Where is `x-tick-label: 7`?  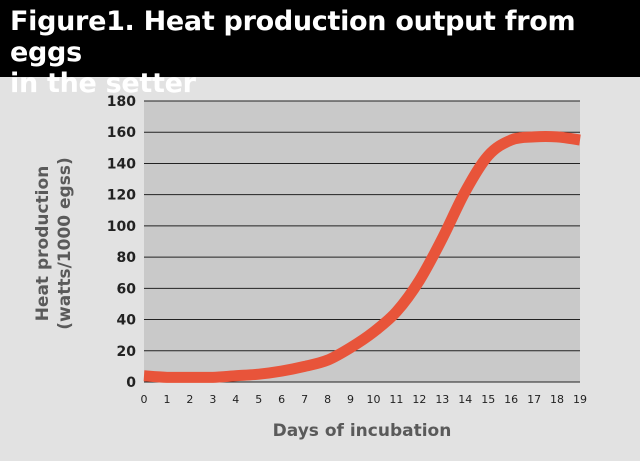 x-tick-label: 7 is located at coordinates (304, 399).